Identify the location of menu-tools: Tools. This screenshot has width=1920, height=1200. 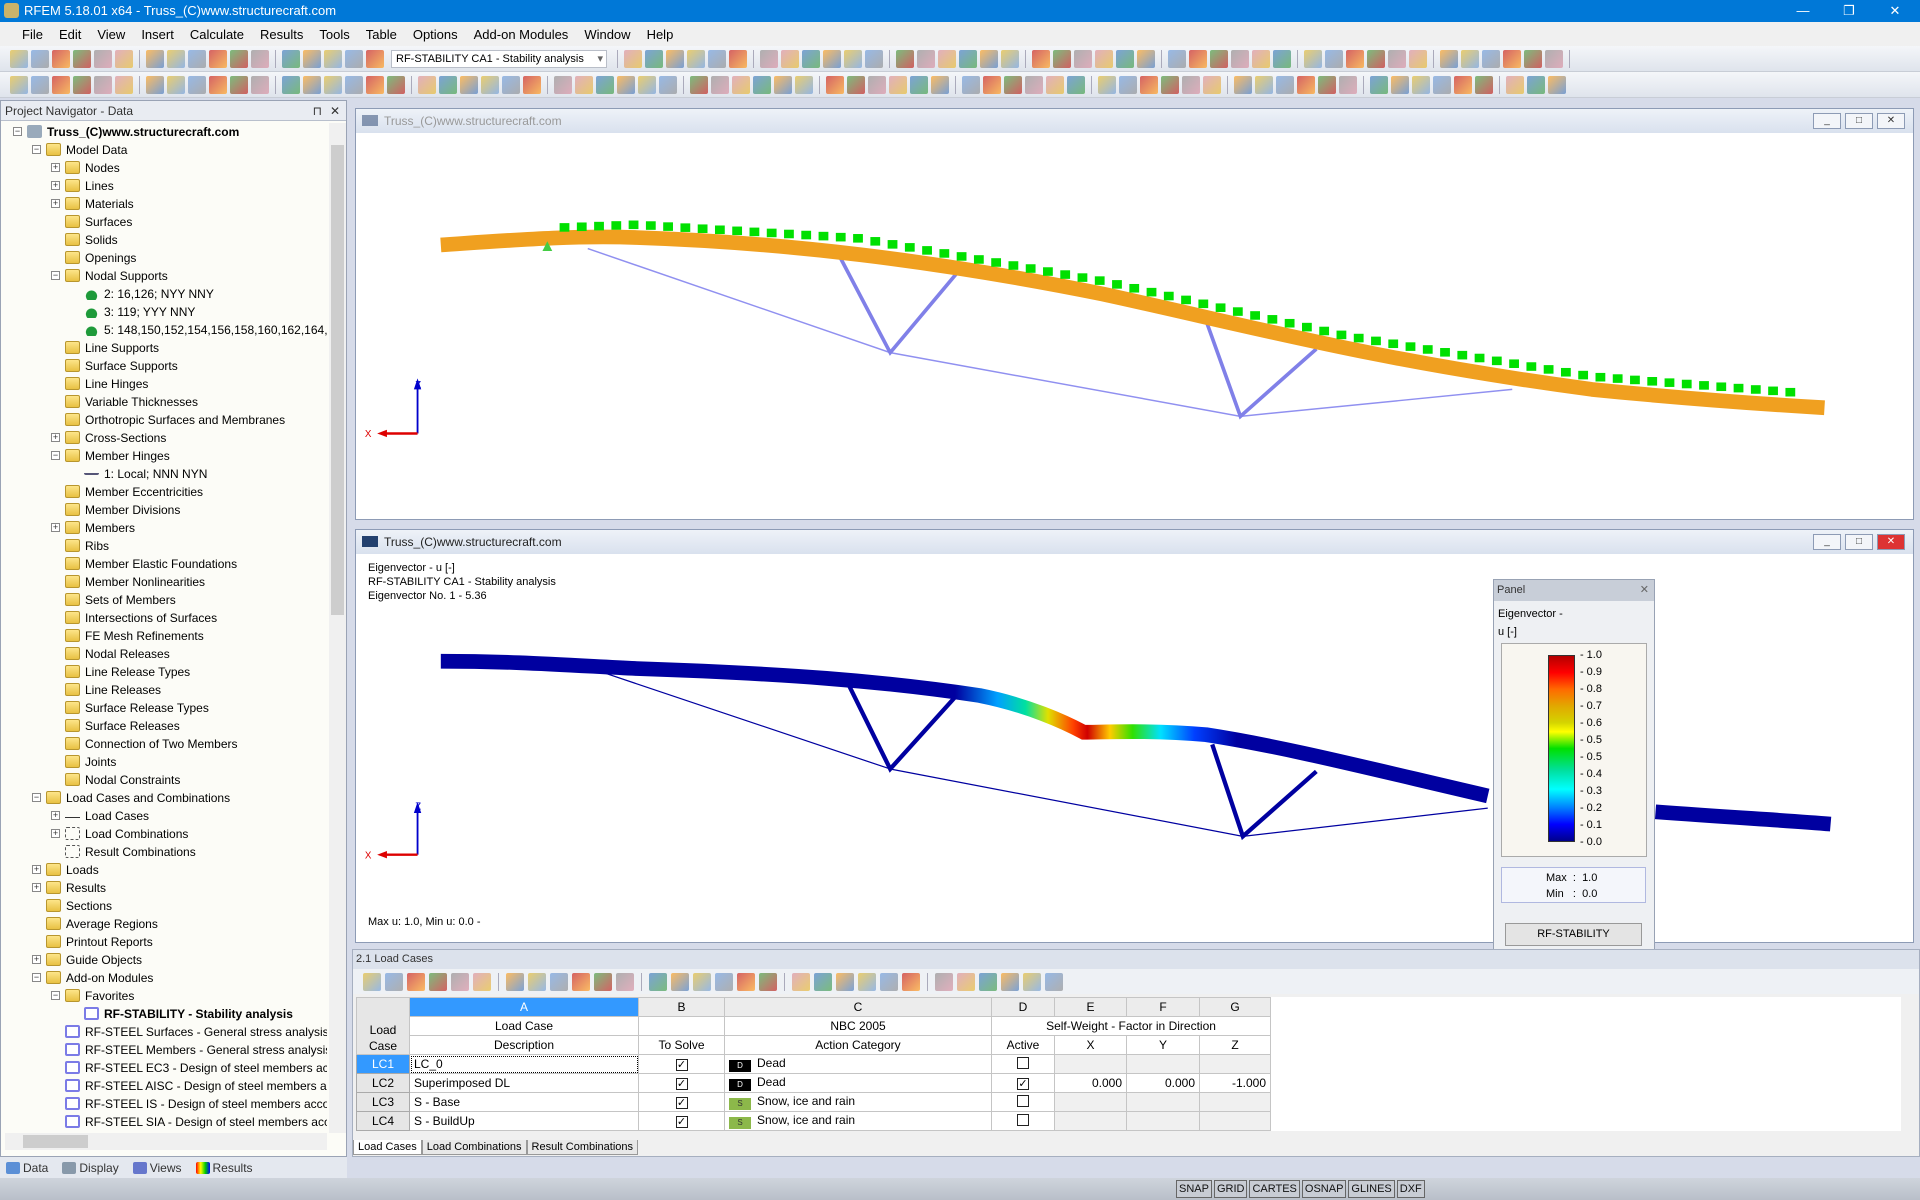
(334, 34).